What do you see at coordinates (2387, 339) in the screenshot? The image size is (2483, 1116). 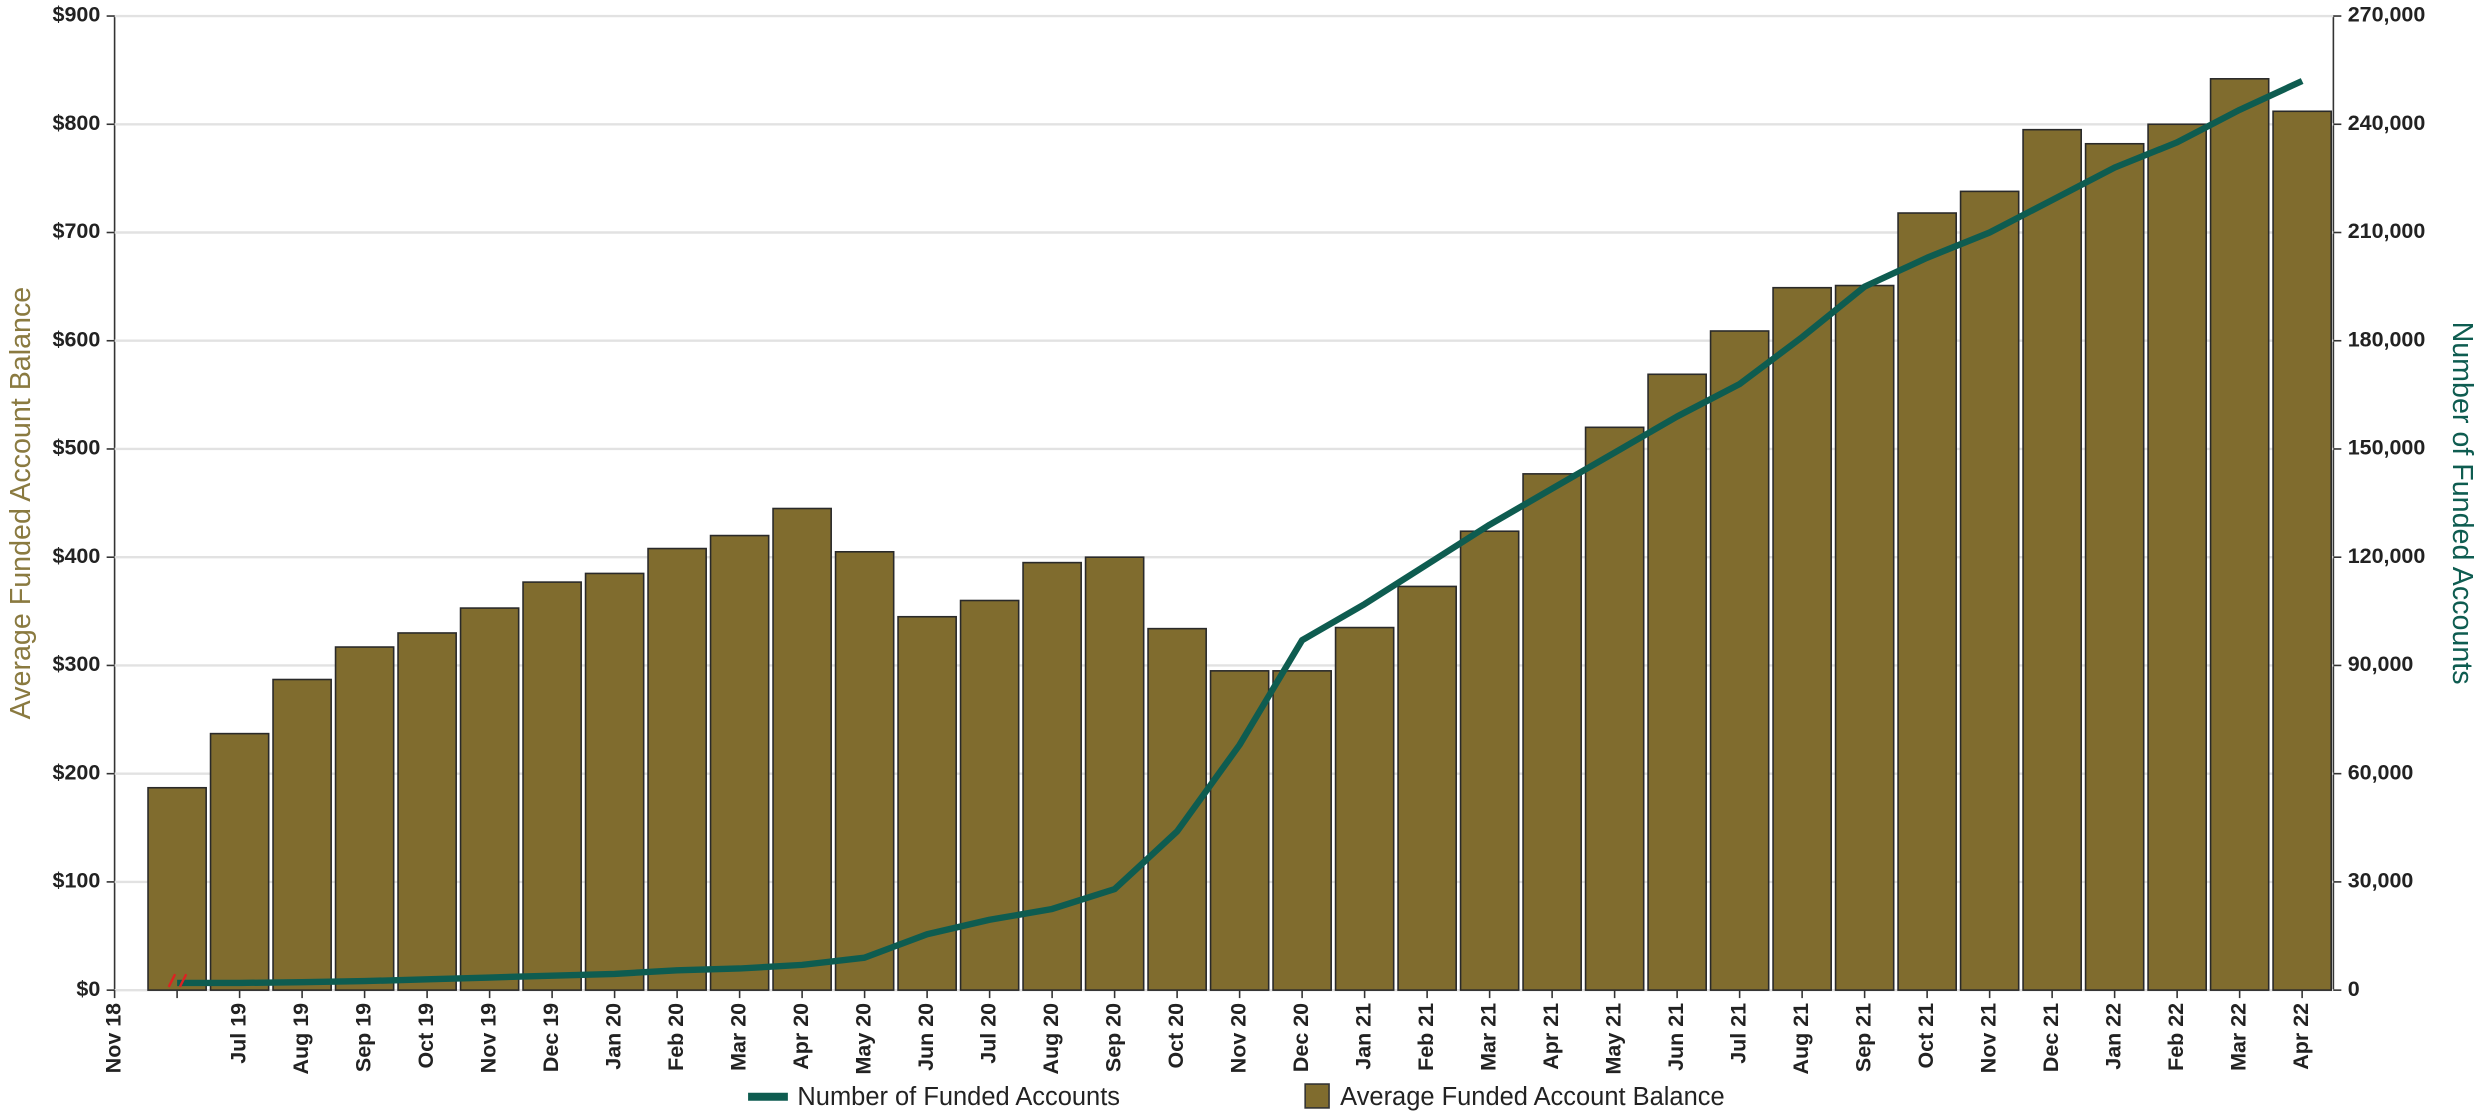 I see `y2-tick-label: 180,000` at bounding box center [2387, 339].